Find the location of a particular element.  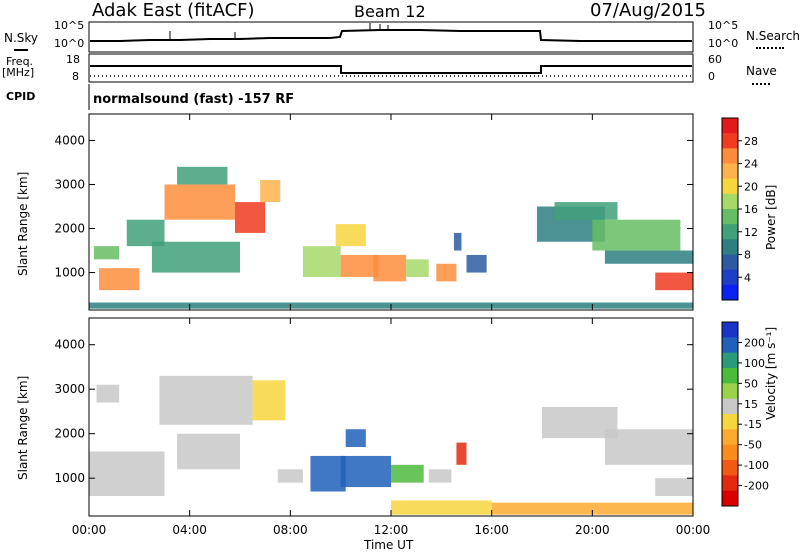

nave-tick-0: 0 is located at coordinates (711, 76).